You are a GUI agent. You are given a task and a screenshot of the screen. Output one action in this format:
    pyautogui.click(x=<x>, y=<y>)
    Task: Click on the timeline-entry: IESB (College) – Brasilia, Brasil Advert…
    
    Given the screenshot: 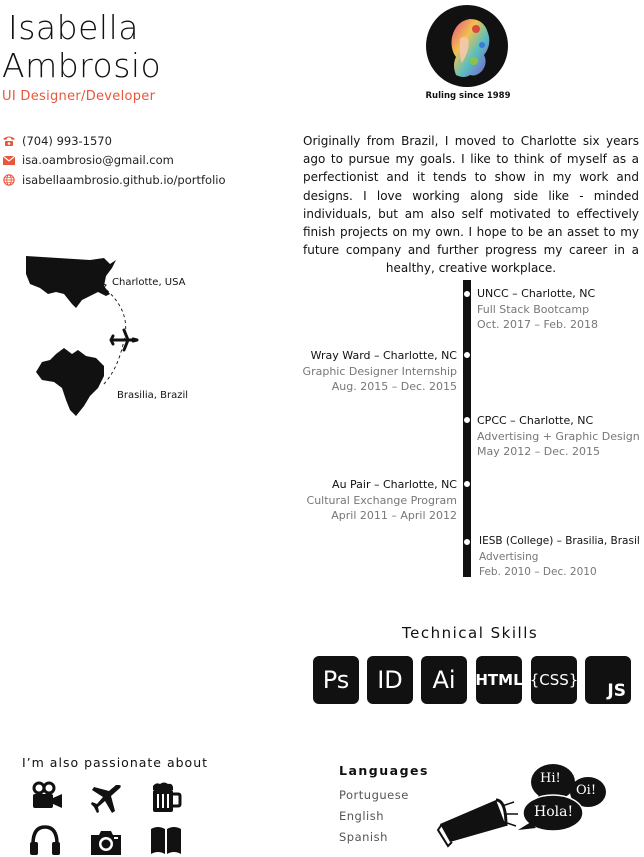 What is the action you would take?
    pyautogui.click(x=559, y=557)
    